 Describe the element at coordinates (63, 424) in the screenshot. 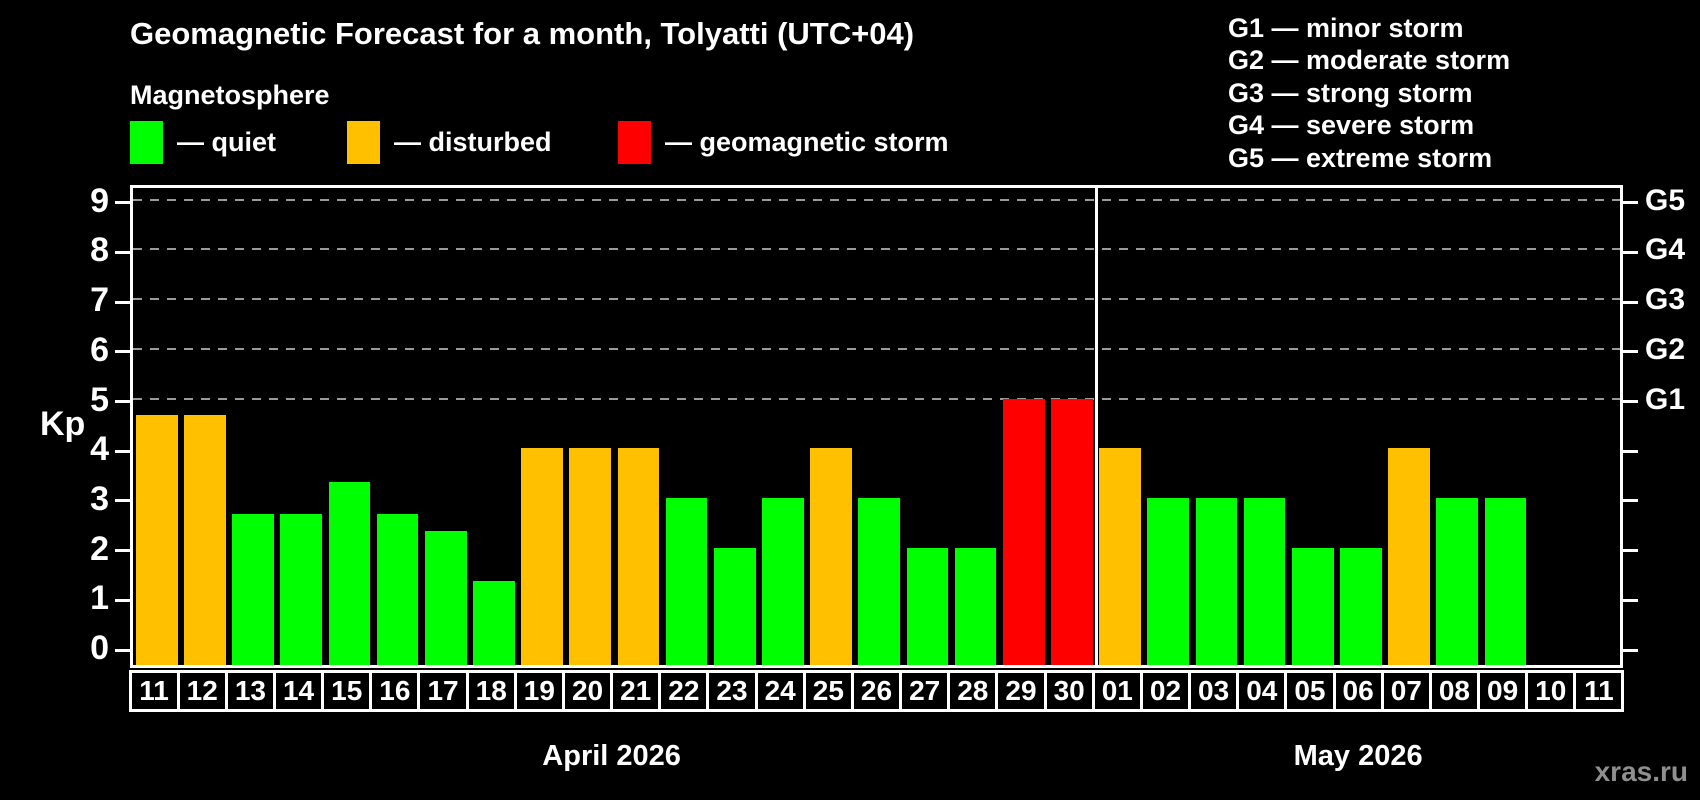

I see `kp-axis-title: Kp` at that location.